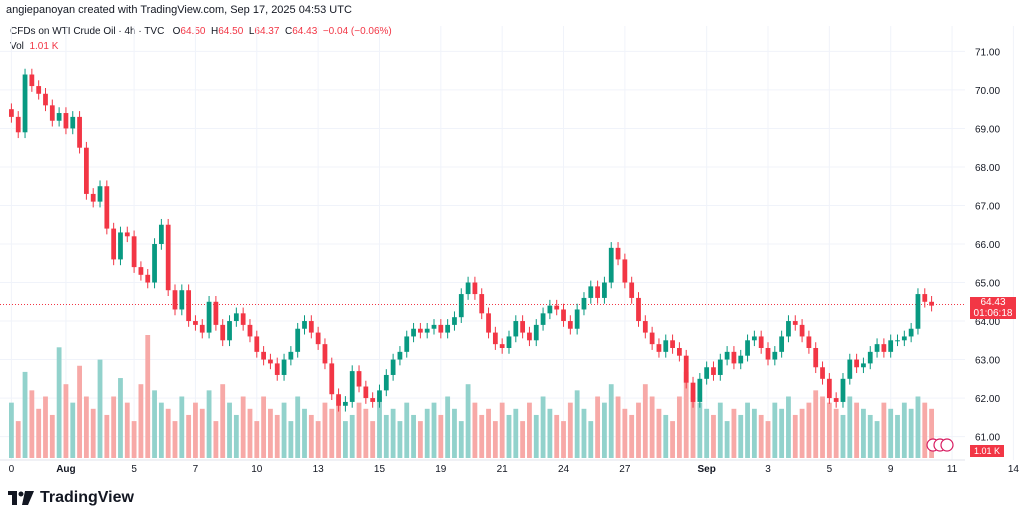 This screenshot has height=522, width=1024. What do you see at coordinates (251, 31) in the screenshot?
I see `low-label: L` at bounding box center [251, 31].